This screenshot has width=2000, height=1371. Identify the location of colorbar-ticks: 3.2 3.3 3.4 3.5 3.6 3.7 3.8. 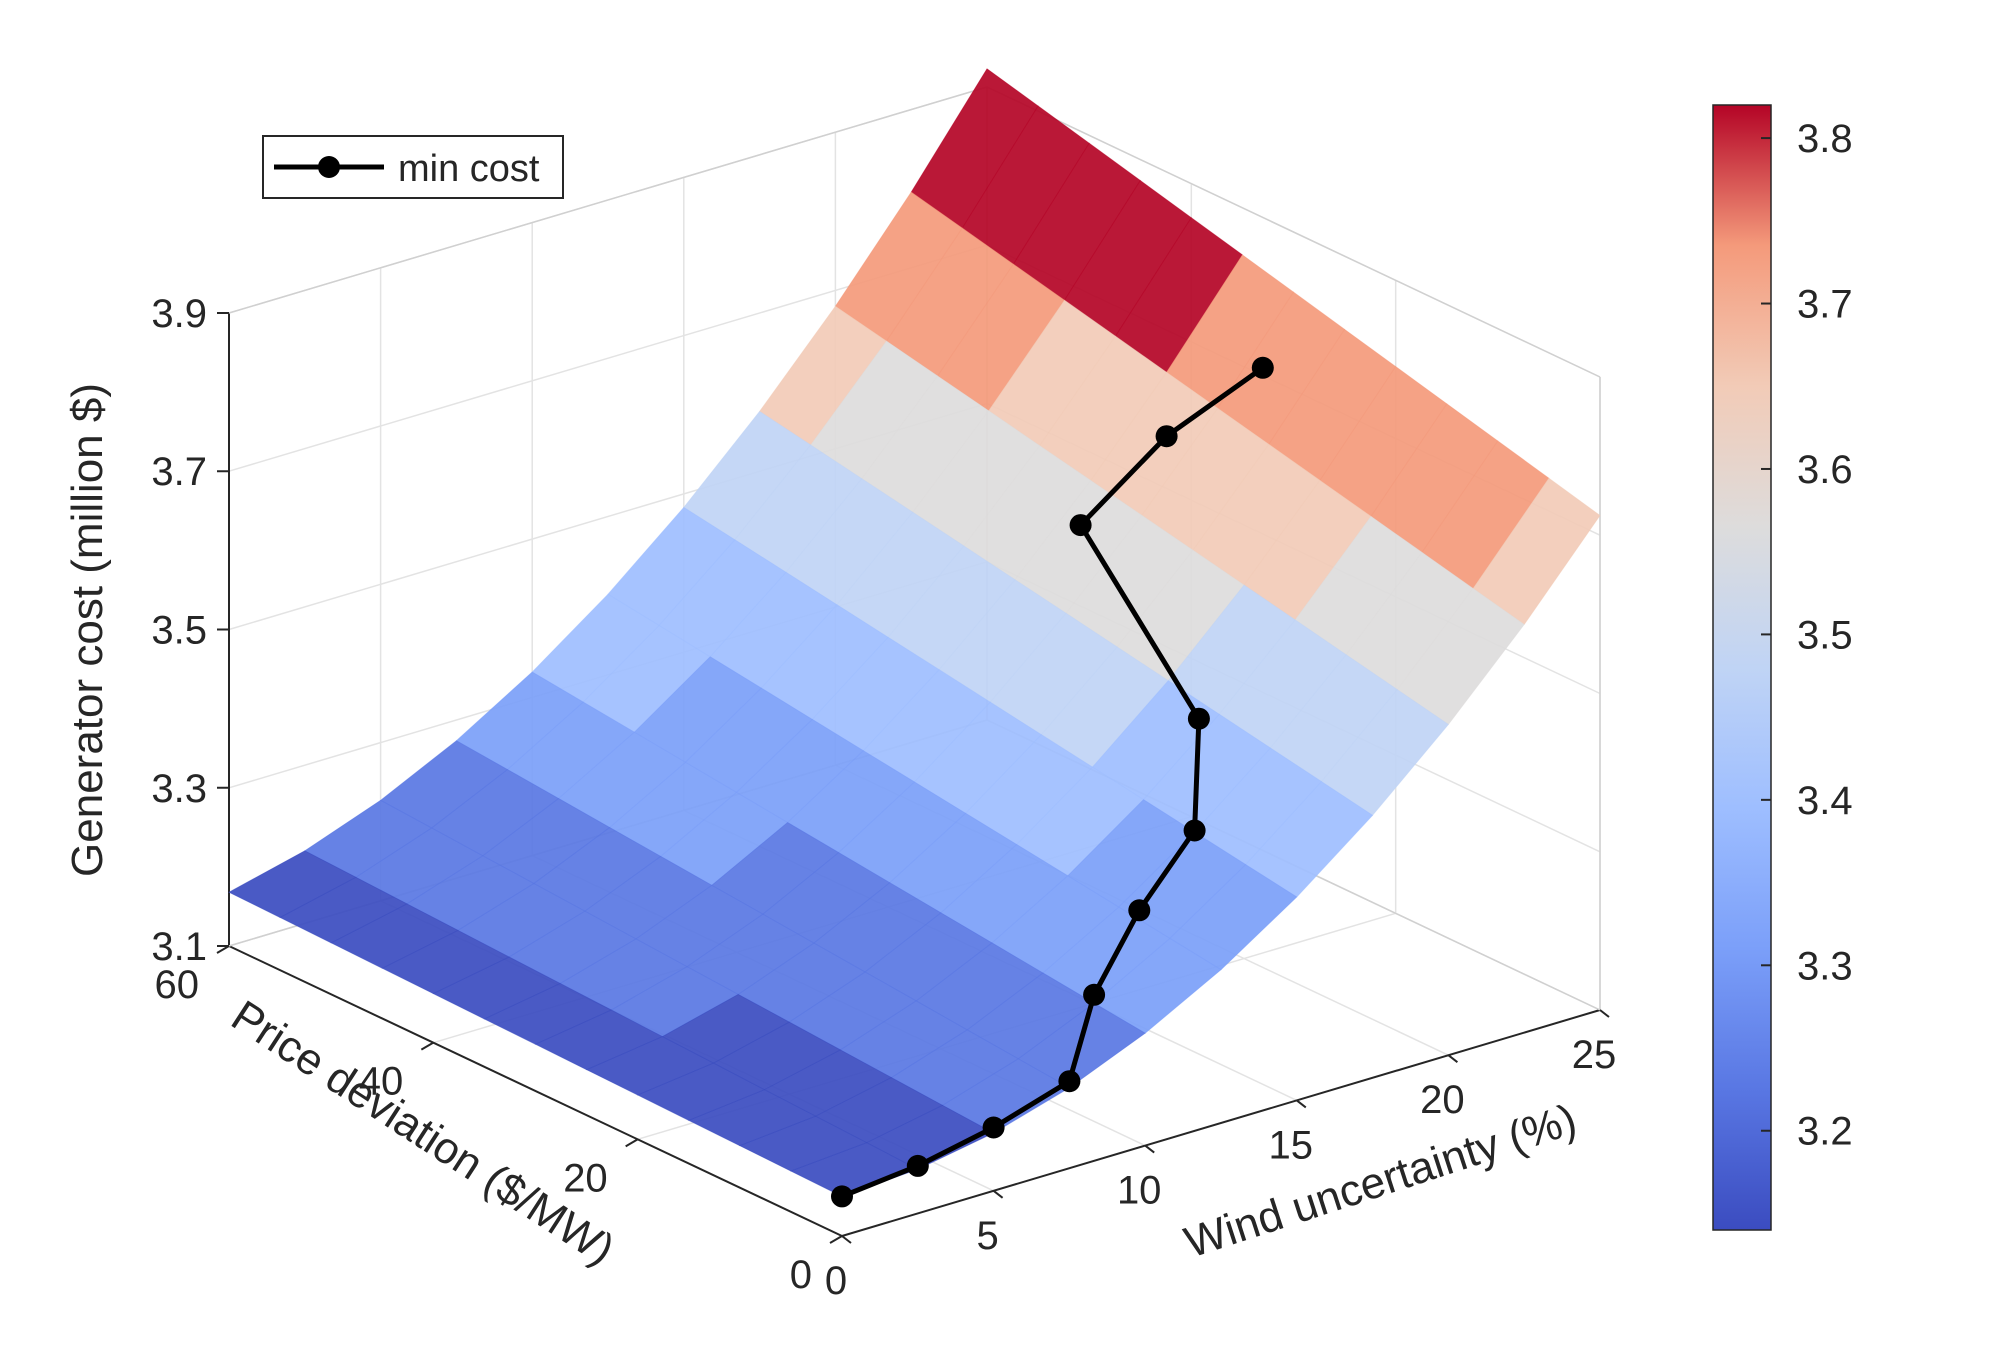
(1807, 635).